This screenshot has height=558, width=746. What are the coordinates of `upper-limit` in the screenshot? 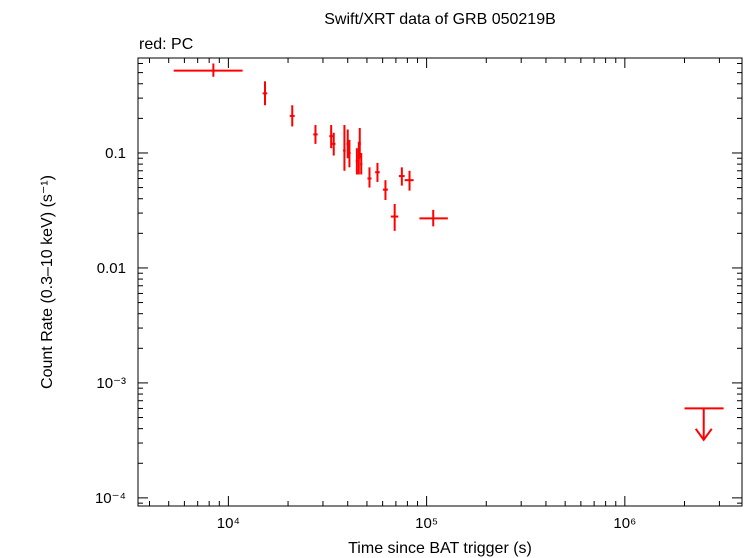 It's located at (704, 424).